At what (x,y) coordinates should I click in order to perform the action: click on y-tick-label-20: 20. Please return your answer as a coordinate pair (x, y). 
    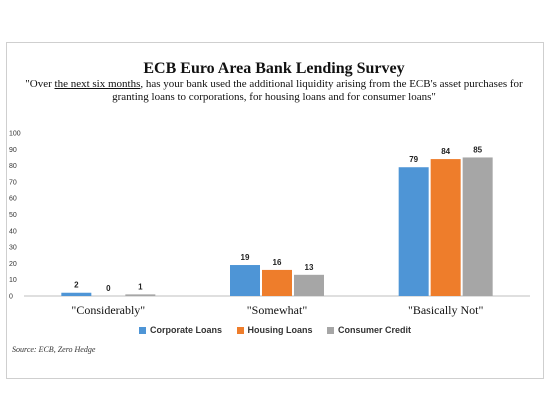
    Looking at the image, I should click on (13, 264).